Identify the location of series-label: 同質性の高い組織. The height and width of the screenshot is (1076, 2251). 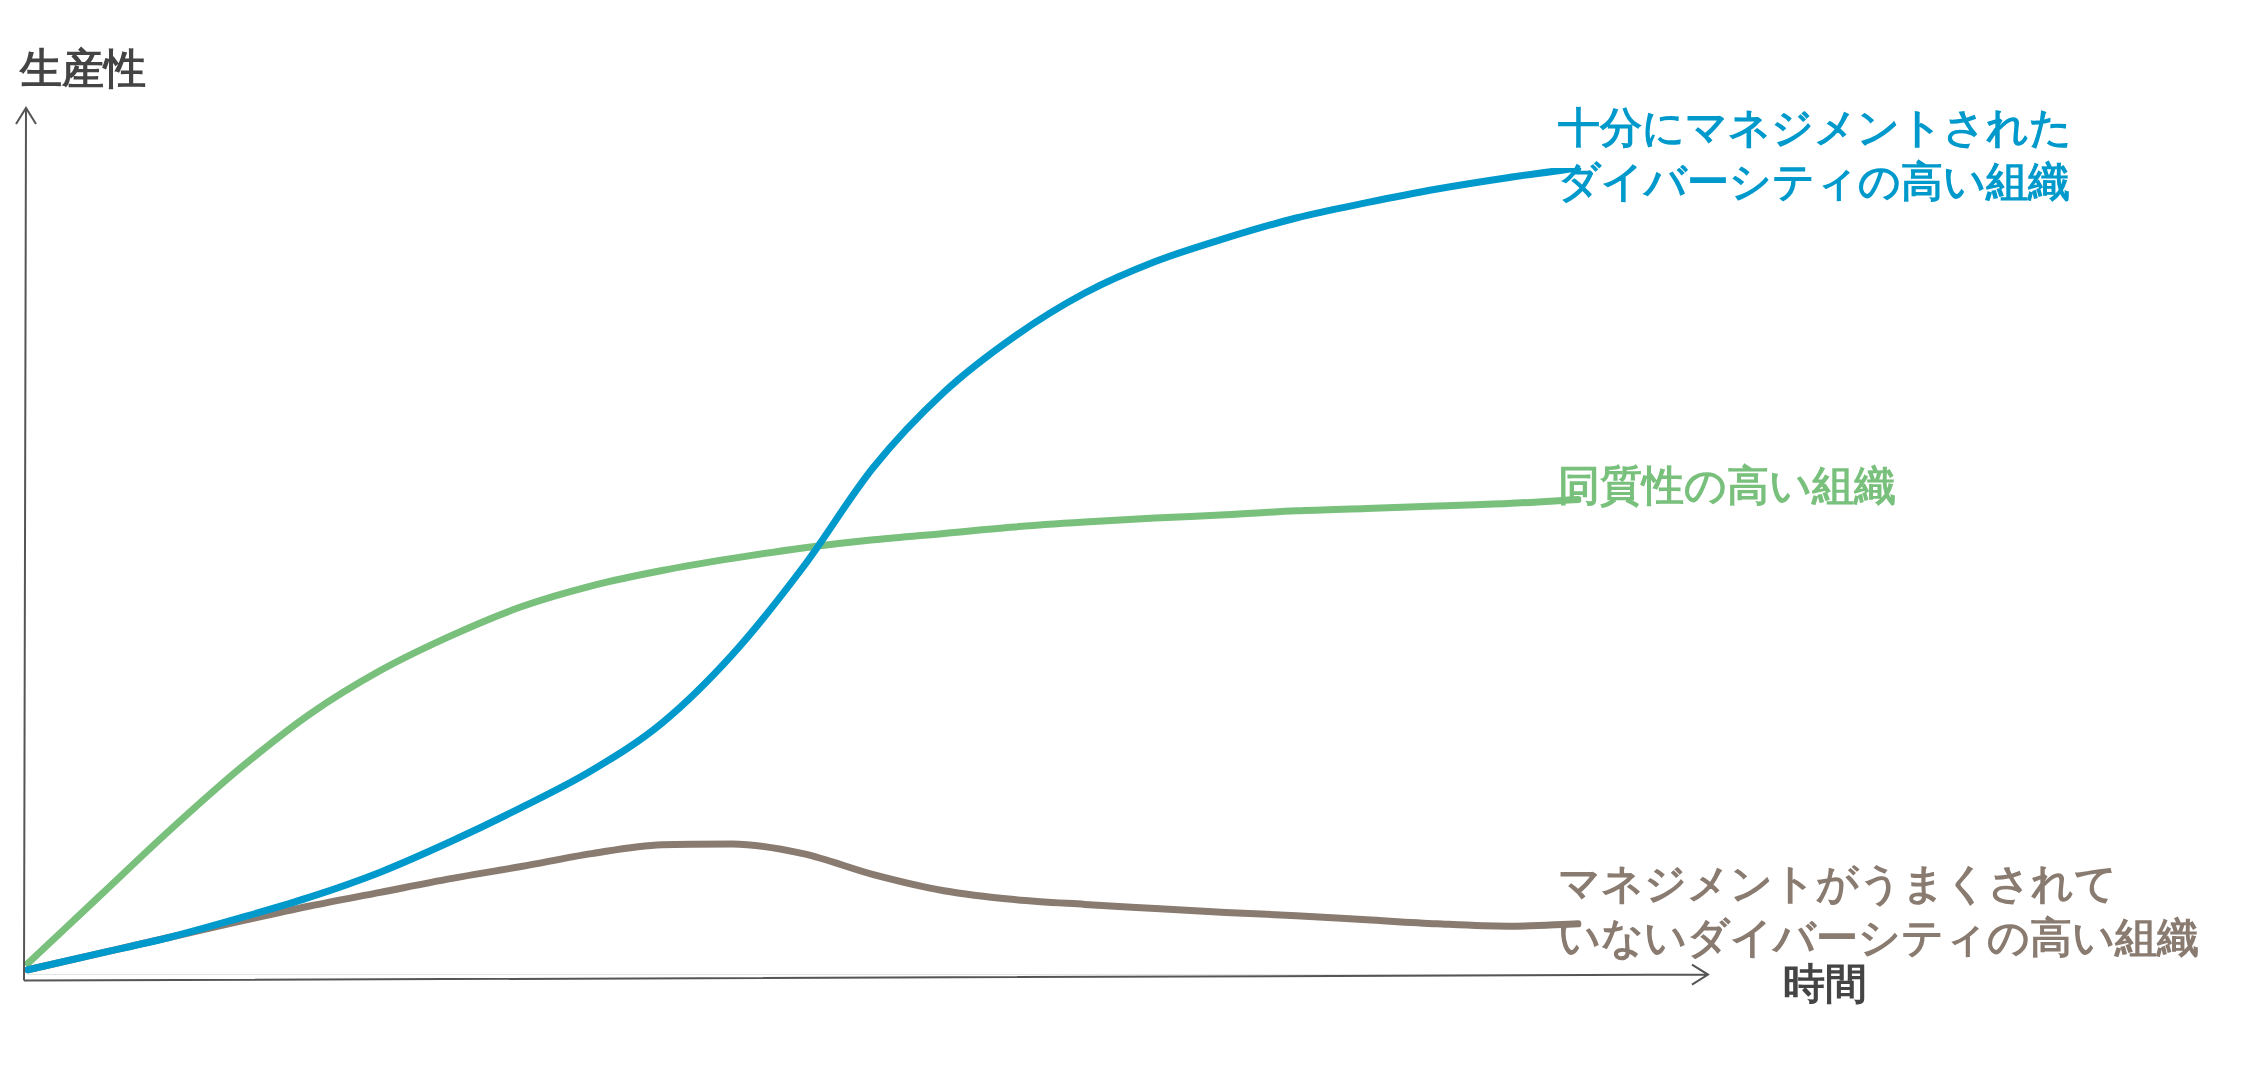
(1727, 486).